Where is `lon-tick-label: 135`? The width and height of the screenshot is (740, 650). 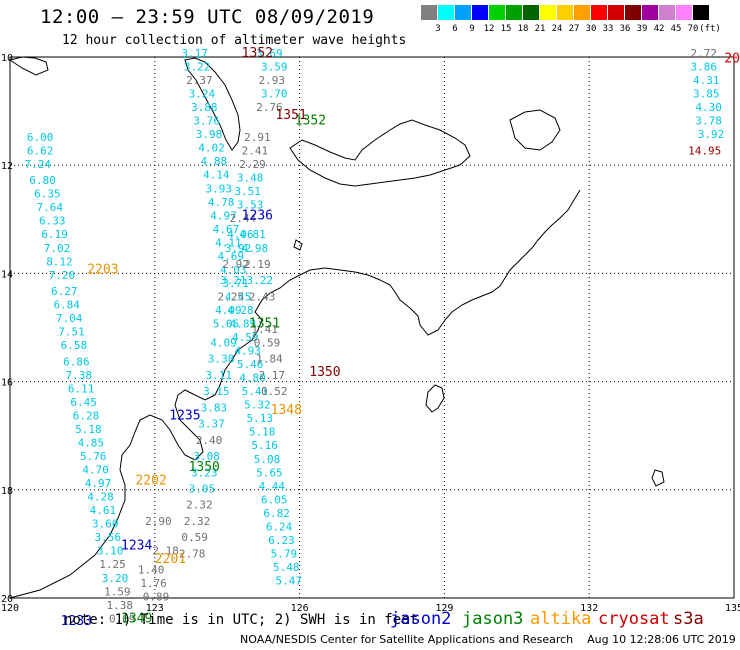 lon-tick-label: 135 is located at coordinates (732, 608).